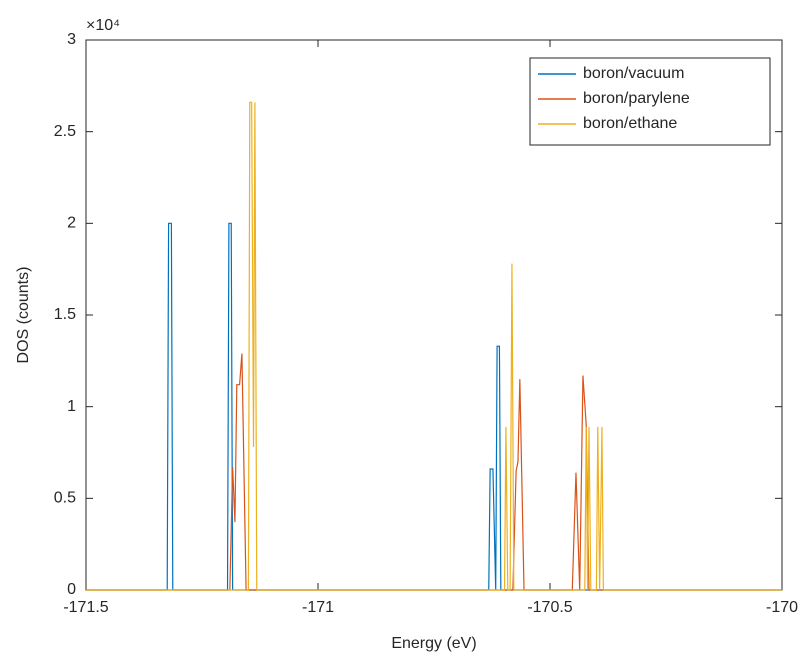  Describe the element at coordinates (85, 607) in the screenshot. I see `x-tick-label: -171.5` at that location.